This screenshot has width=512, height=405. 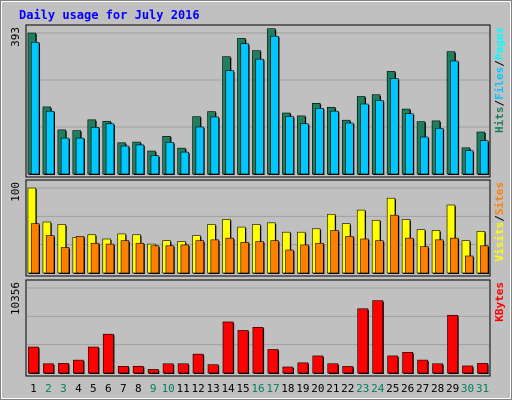 I want to click on panel-top-ymax-label: 393, so click(x=15, y=37).